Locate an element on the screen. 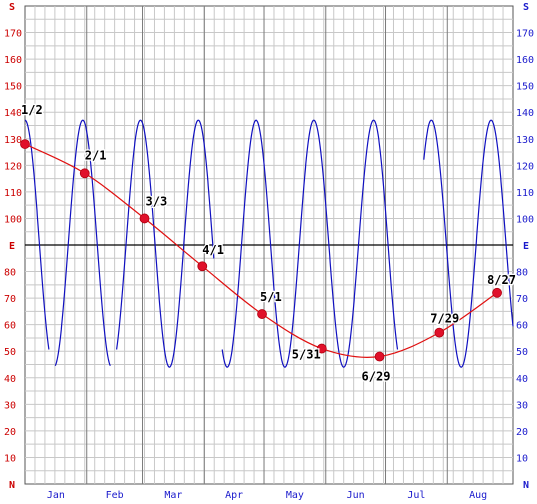 This screenshot has width=537, height=504. y-tick-label-left: 140 is located at coordinates (13, 113).